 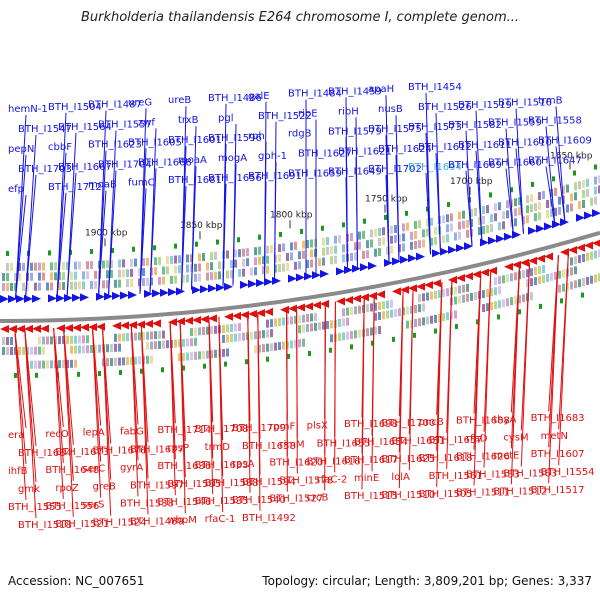 I want to click on gene-label: BTH_I1489, so click(x=157, y=521).